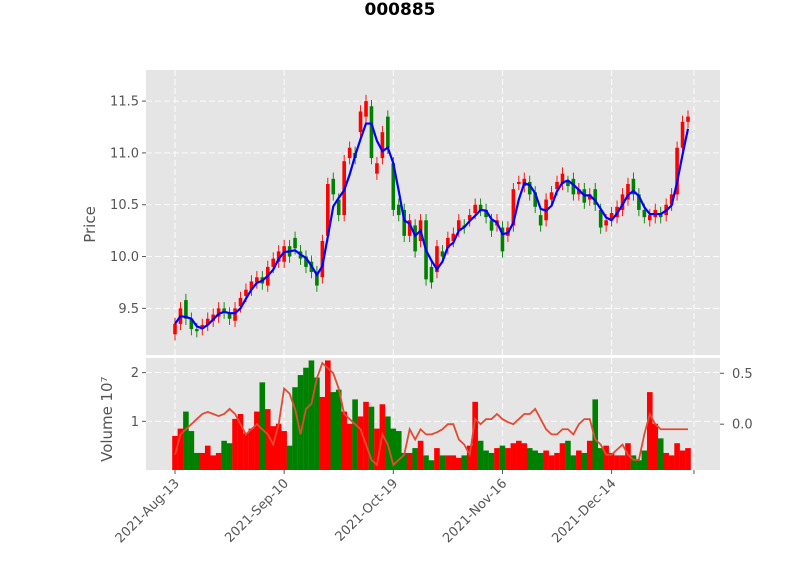  Describe the element at coordinates (135, 422) in the screenshot. I see `volume-y-tick-label: 1` at that location.